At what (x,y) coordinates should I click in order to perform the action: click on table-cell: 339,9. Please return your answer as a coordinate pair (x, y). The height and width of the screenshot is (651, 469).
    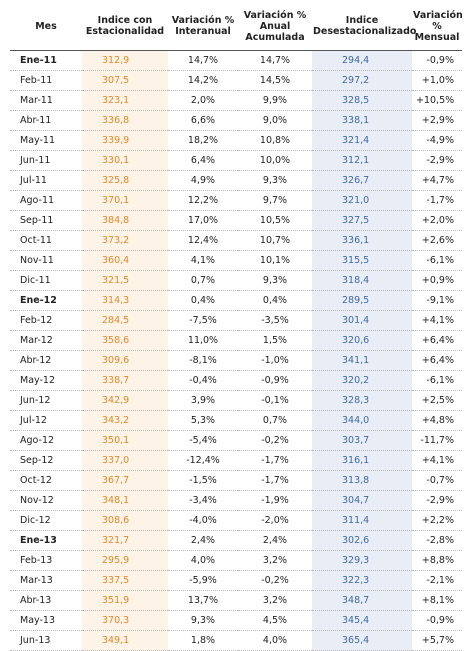
    Looking at the image, I should click on (125, 140).